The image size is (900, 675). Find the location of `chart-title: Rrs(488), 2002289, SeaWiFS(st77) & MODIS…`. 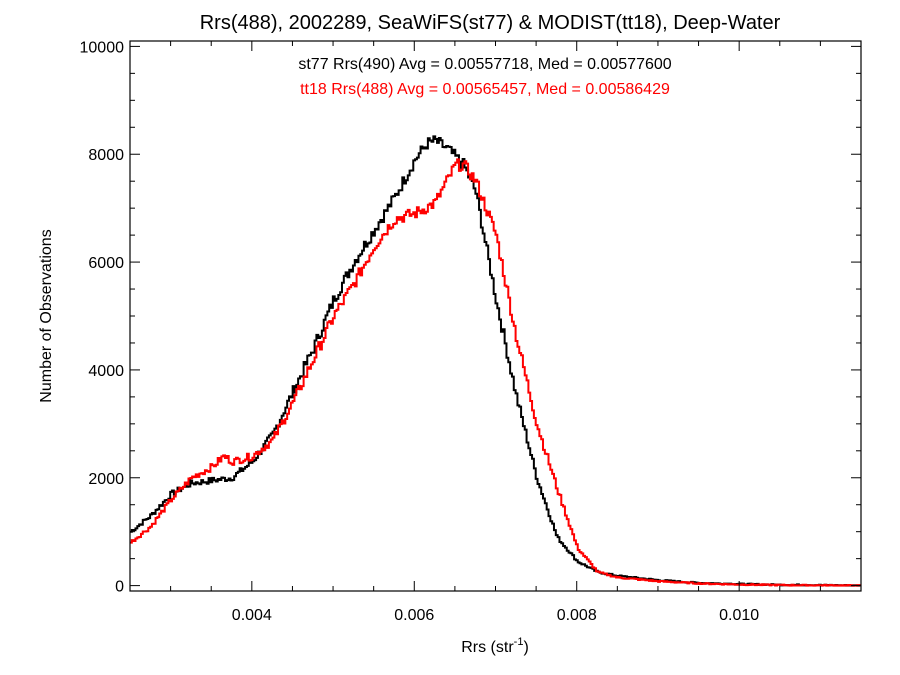

chart-title: Rrs(488), 2002289, SeaWiFS(st77) & MODIS… is located at coordinates (490, 23).